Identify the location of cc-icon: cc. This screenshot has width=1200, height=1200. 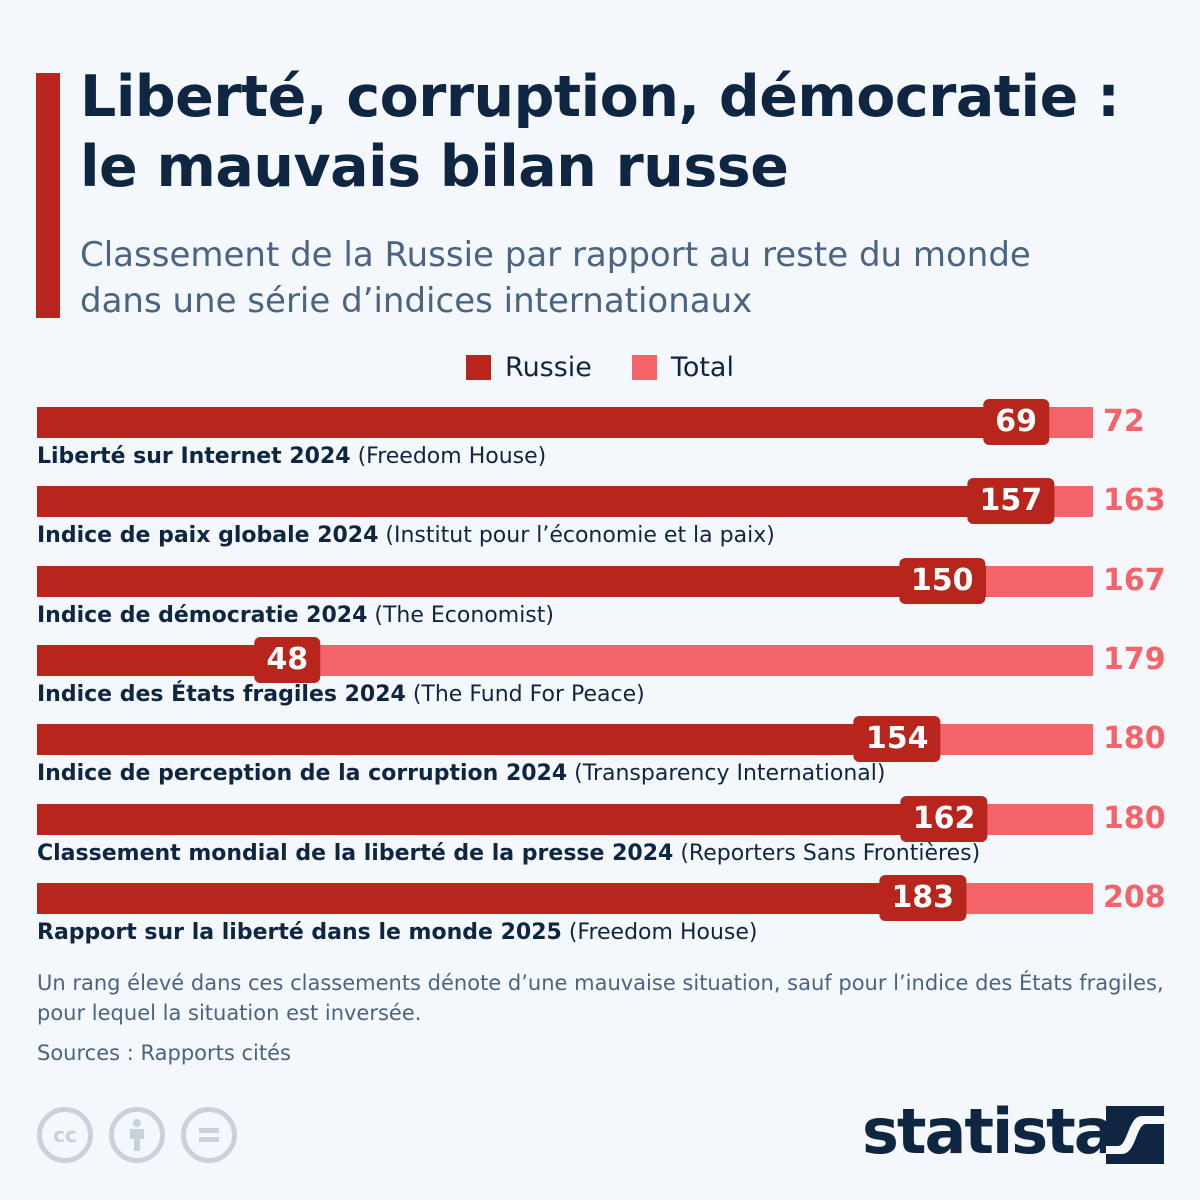
(65, 1135).